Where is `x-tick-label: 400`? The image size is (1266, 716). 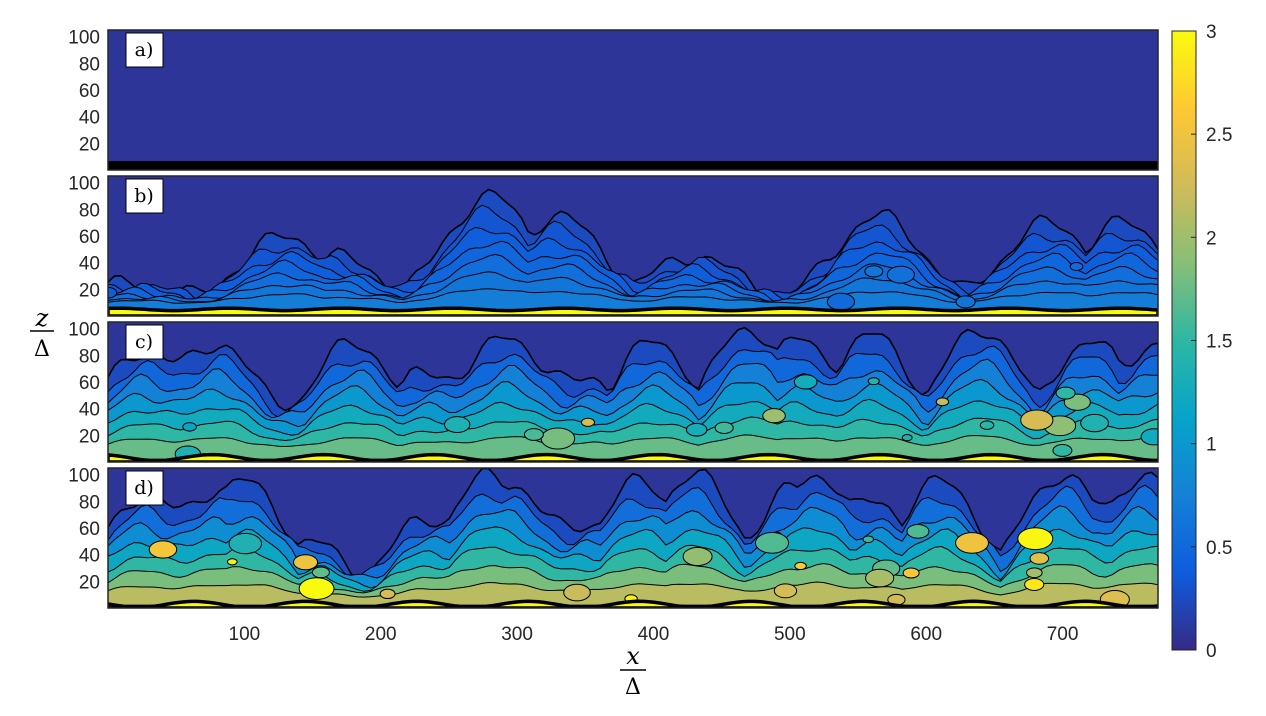 x-tick-label: 400 is located at coordinates (654, 634).